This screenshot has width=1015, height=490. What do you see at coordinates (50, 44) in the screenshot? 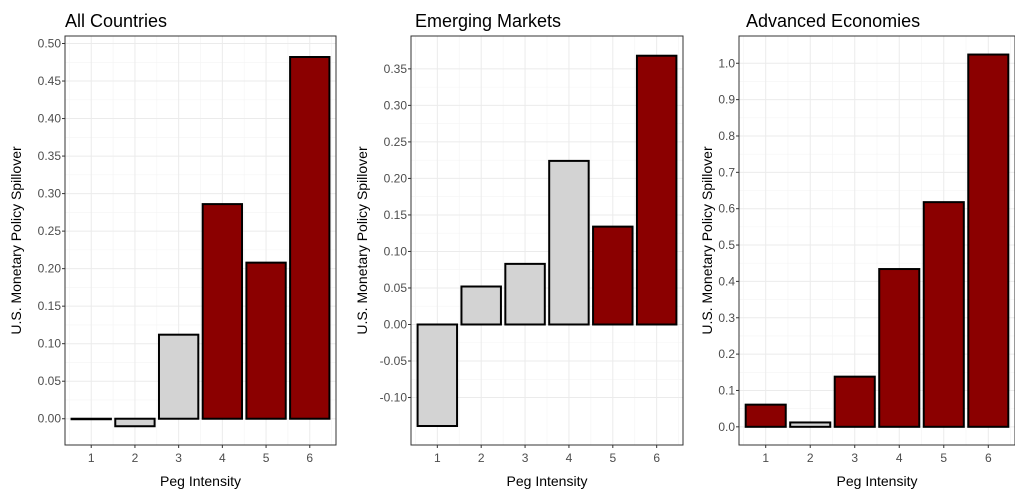
I see `y-tick-label: 0.50` at bounding box center [50, 44].